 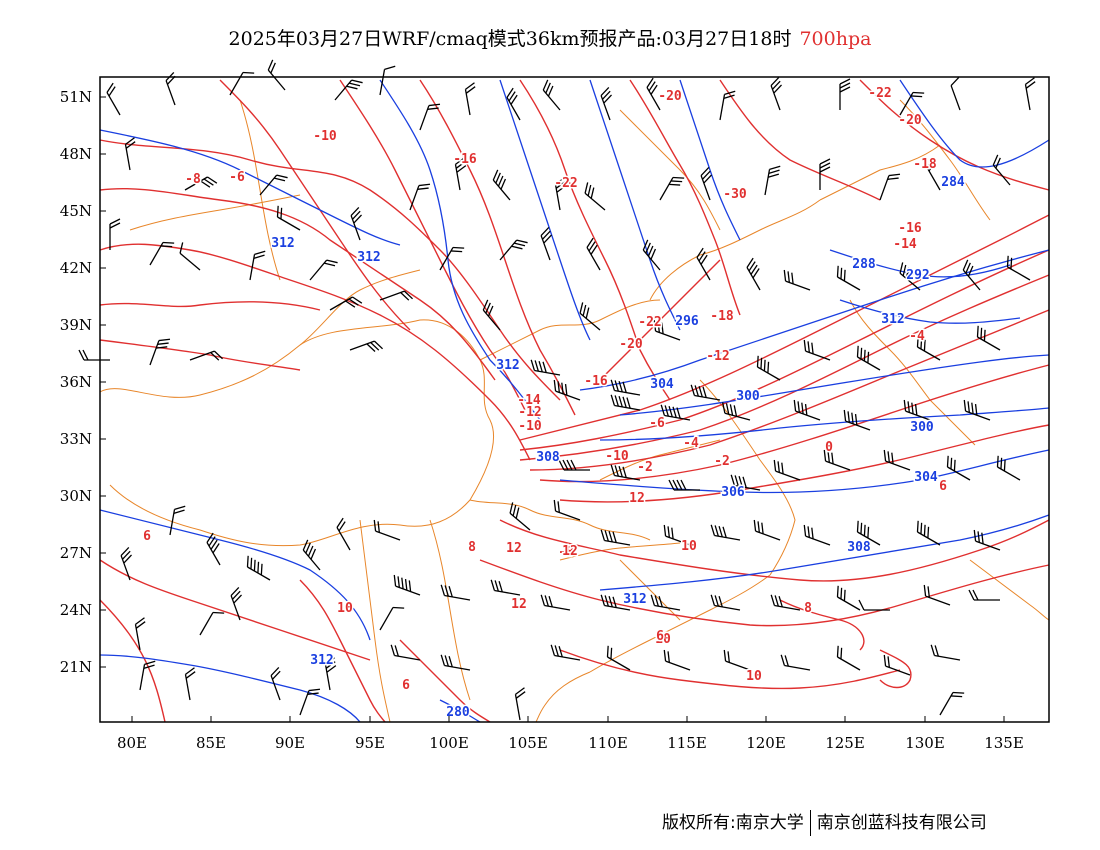 What do you see at coordinates (76, 610) in the screenshot?
I see `lat-label: 24N` at bounding box center [76, 610].